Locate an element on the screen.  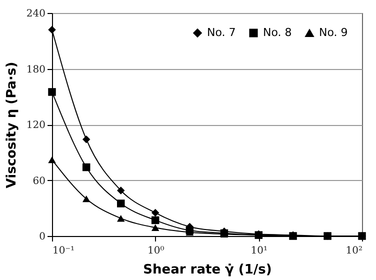
y-axis-title: Viscosity η (Pa·s) is located at coordinates (12, 125).